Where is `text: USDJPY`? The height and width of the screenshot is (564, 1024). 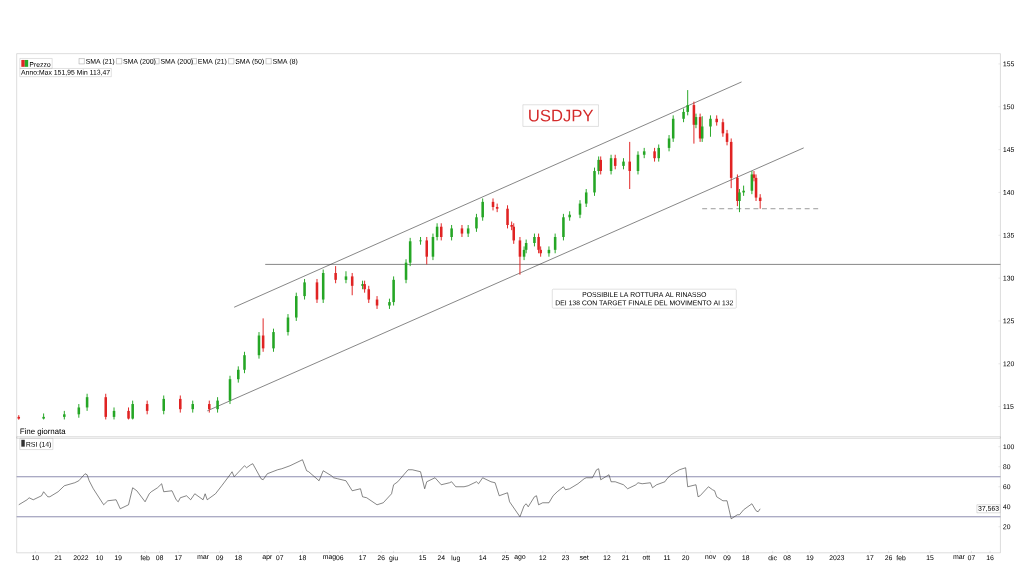
text: USDJPY is located at coordinates (561, 115).